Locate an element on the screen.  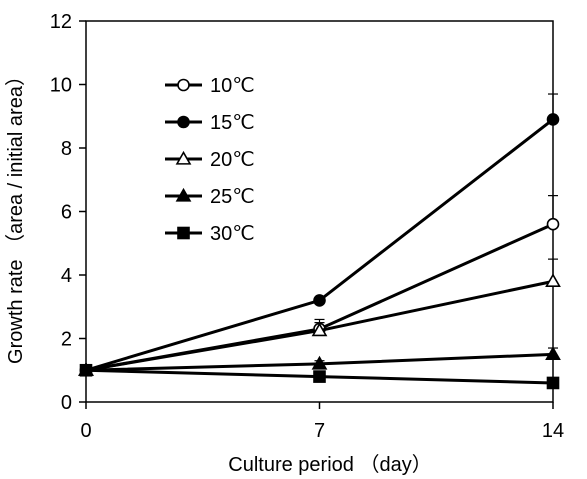
legend-label: 25℃ is located at coordinates (232, 197).